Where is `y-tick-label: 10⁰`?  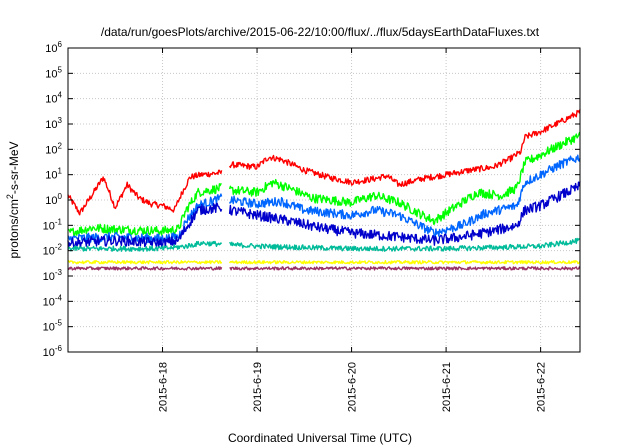 y-tick-label: 10⁰ is located at coordinates (53, 199).